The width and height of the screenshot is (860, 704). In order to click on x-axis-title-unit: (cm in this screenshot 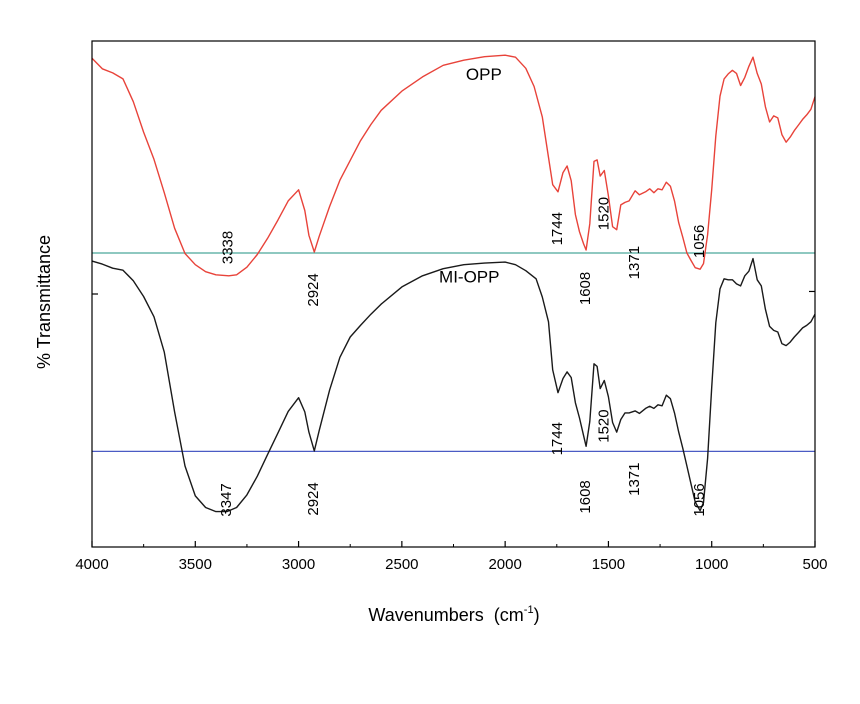, I will do `click(509, 615)`.